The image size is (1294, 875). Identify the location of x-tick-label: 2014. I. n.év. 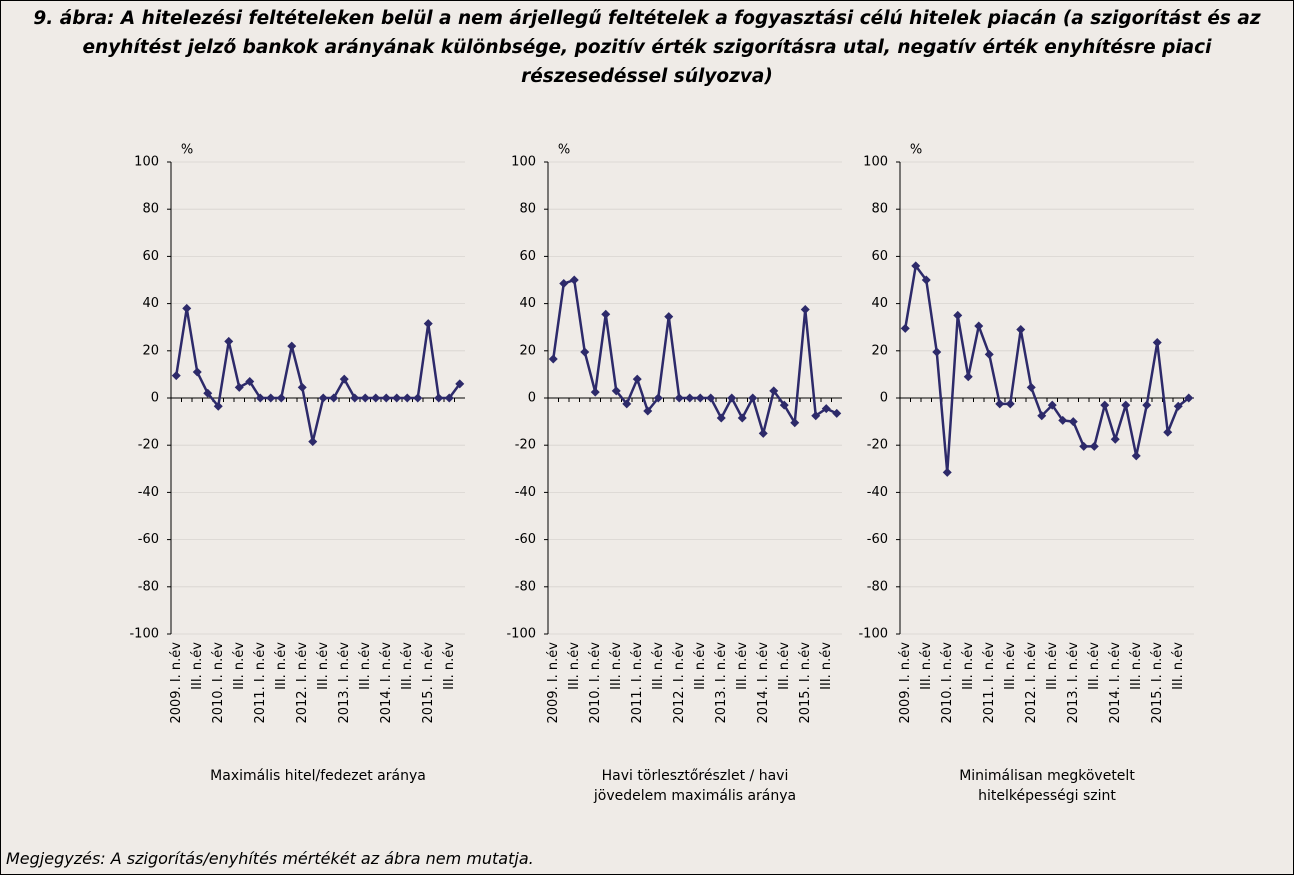
(763, 683).